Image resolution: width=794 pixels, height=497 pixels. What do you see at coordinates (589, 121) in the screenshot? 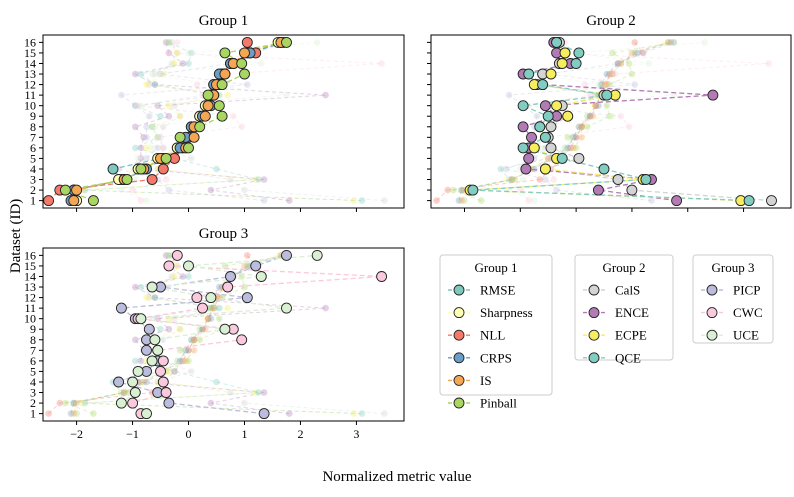
I see `faded-line-picp` at bounding box center [589, 121].